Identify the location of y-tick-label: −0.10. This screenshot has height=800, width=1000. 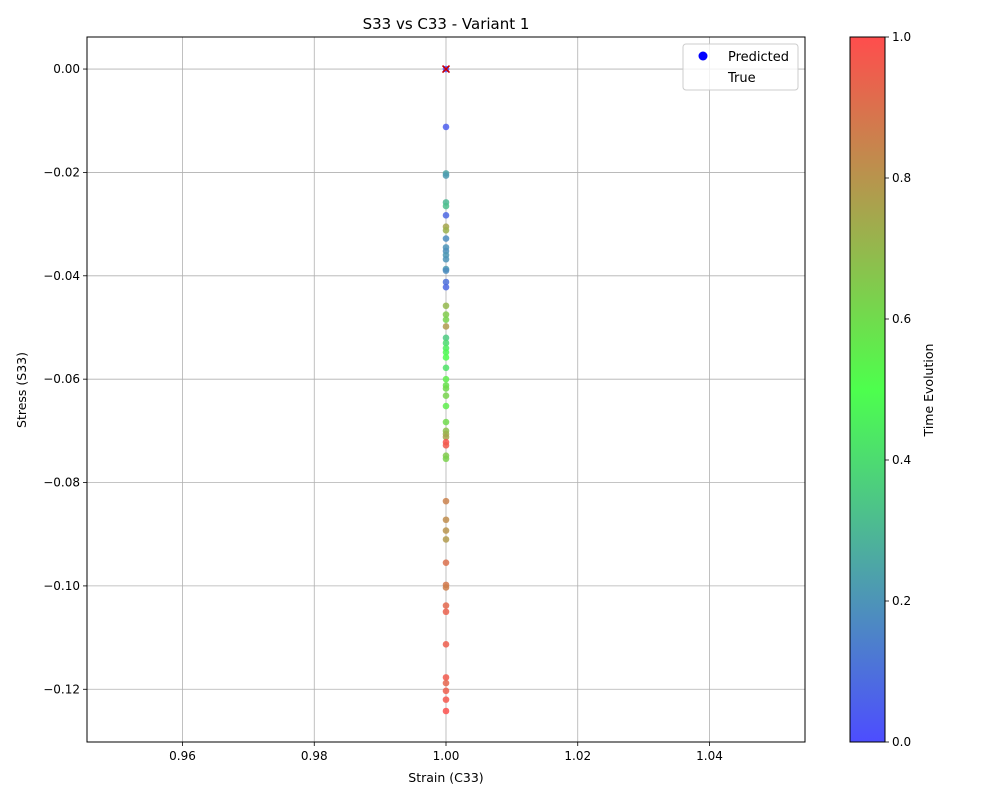
(61, 586).